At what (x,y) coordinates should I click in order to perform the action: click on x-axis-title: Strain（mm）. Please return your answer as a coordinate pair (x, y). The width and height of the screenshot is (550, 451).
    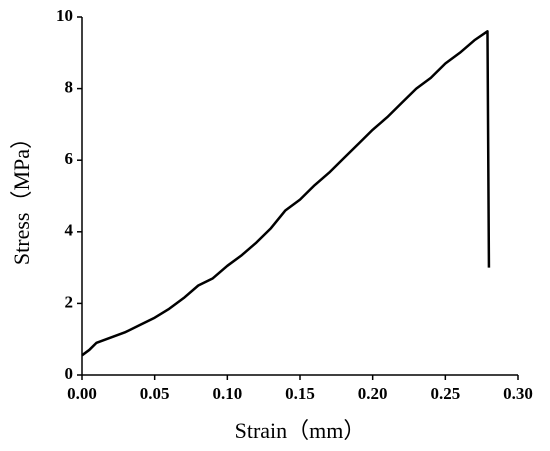
    Looking at the image, I should click on (300, 430).